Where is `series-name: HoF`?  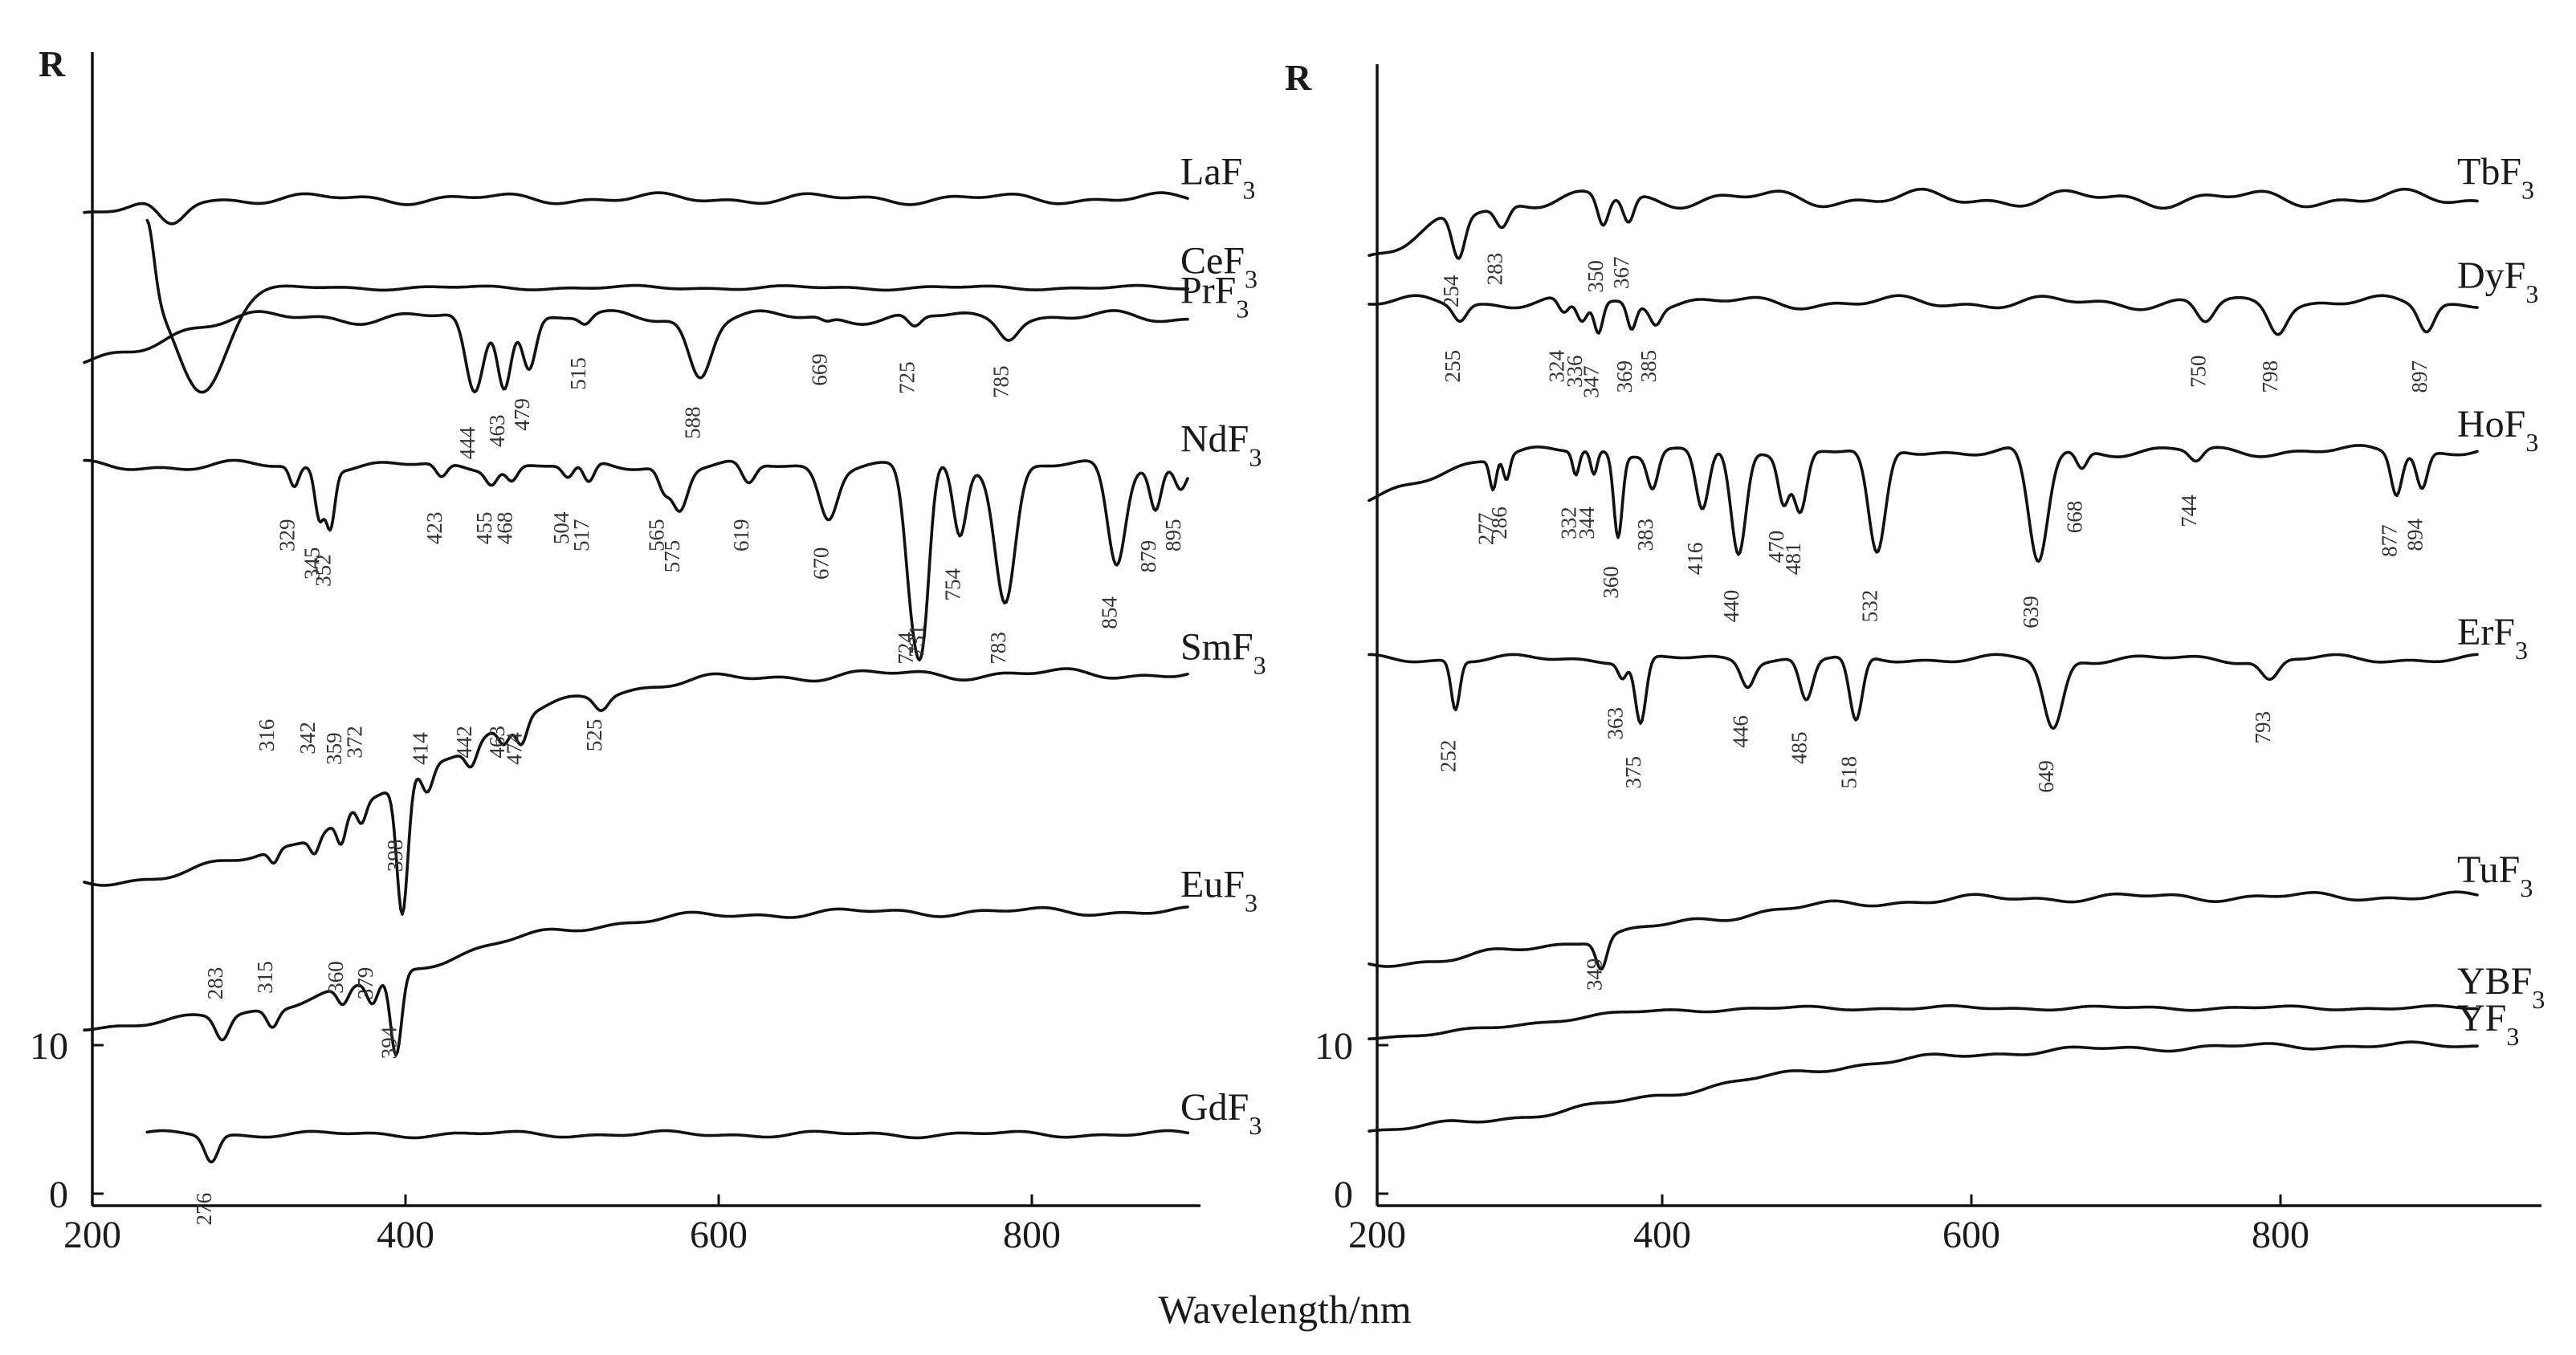
series-name: HoF is located at coordinates (2491, 424).